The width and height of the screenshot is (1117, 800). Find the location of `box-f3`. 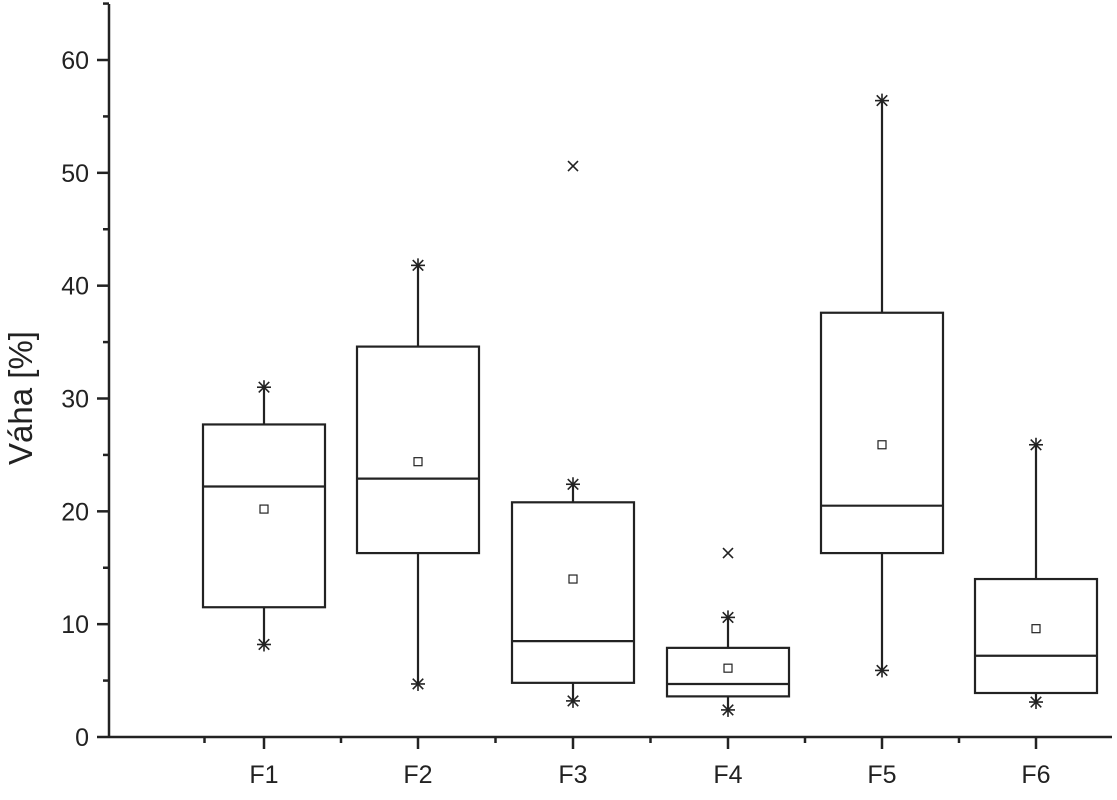

box-f3 is located at coordinates (573, 592).